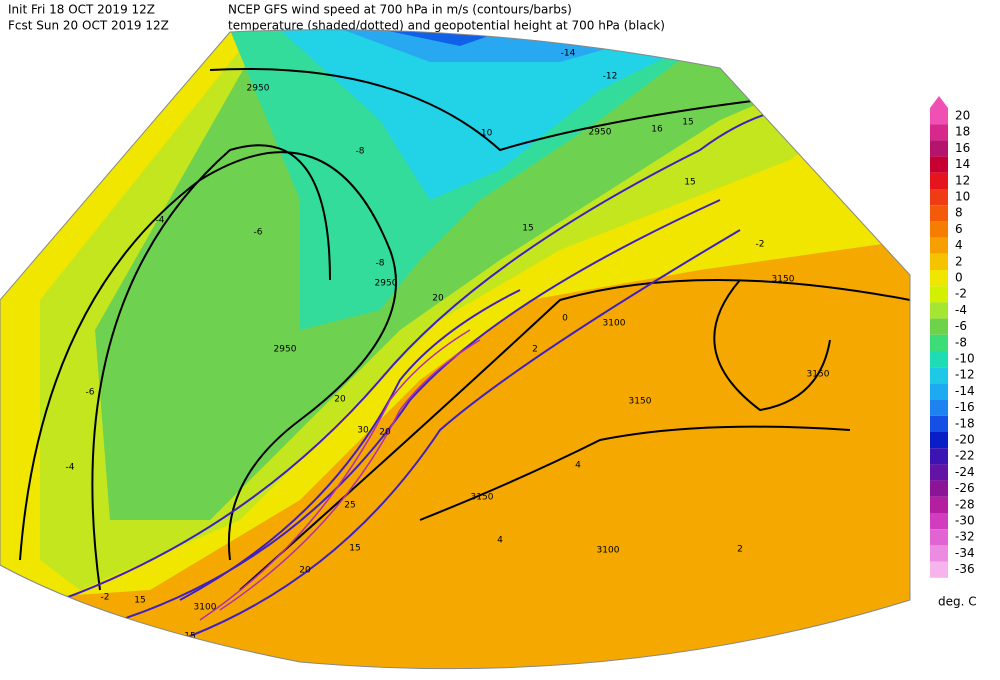 The image size is (1000, 680). Describe the element at coordinates (961, 294) in the screenshot. I see `colorbar-label: -2` at that location.